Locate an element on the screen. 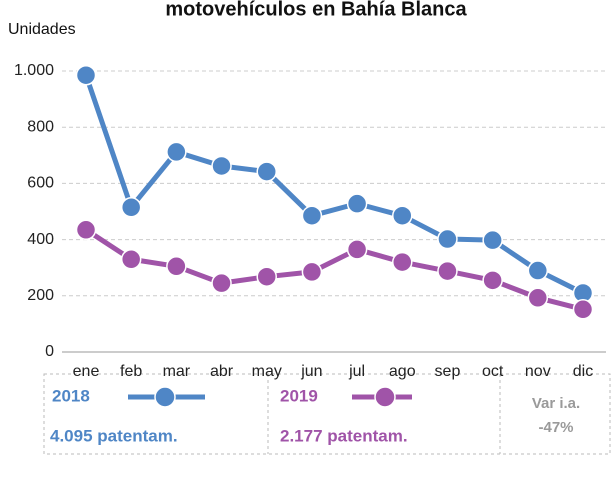  x-tick-label: jul is located at coordinates (356, 371).